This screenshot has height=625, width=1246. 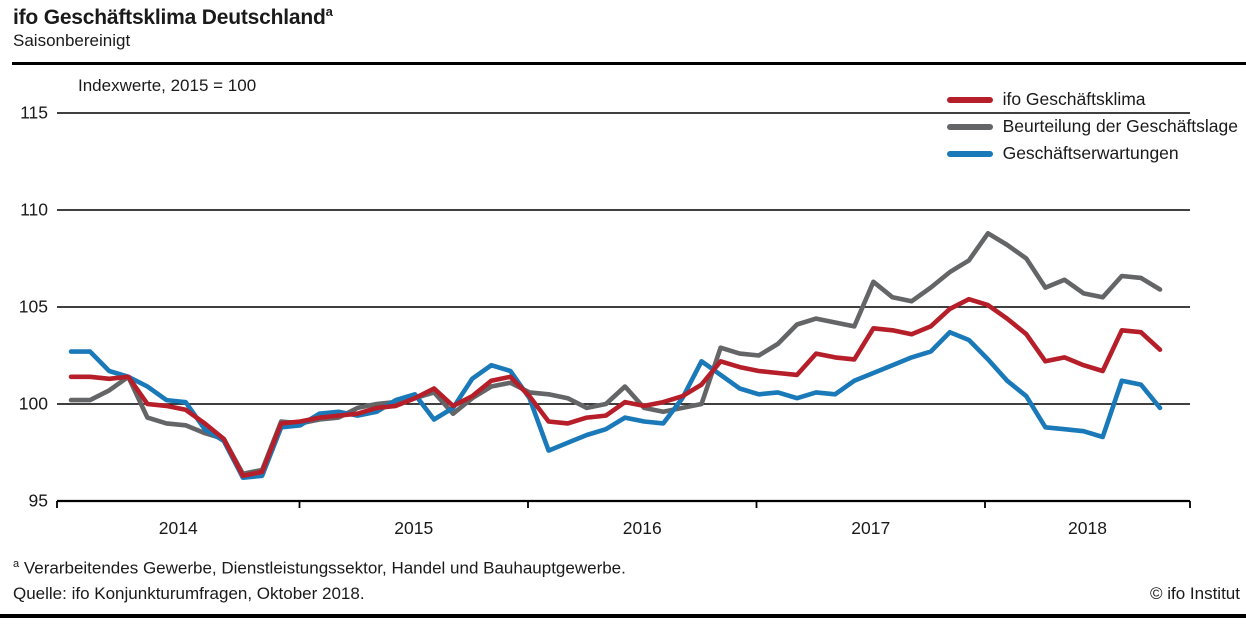 I want to click on y-axis-tick-label: 110, so click(x=34, y=210).